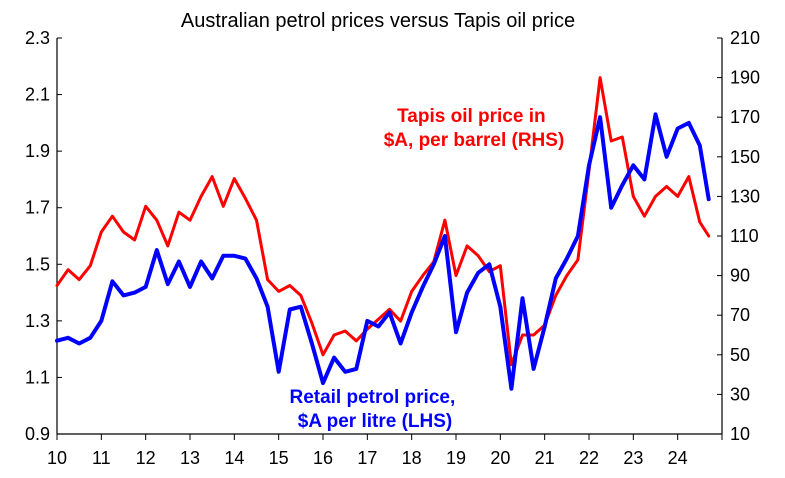 This screenshot has height=478, width=785. Describe the element at coordinates (589, 458) in the screenshot. I see `x-tick-label: 22` at that location.